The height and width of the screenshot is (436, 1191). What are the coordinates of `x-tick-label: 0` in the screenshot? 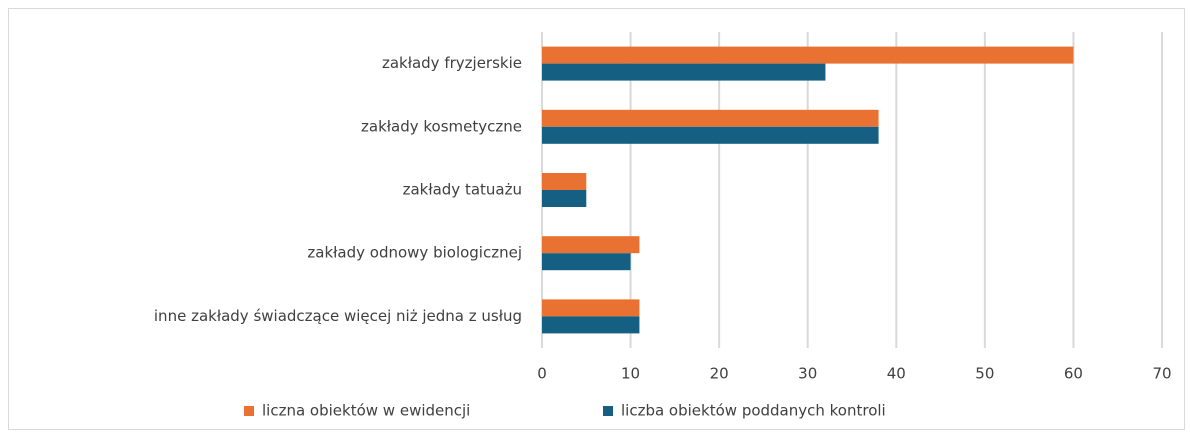 It's located at (542, 374).